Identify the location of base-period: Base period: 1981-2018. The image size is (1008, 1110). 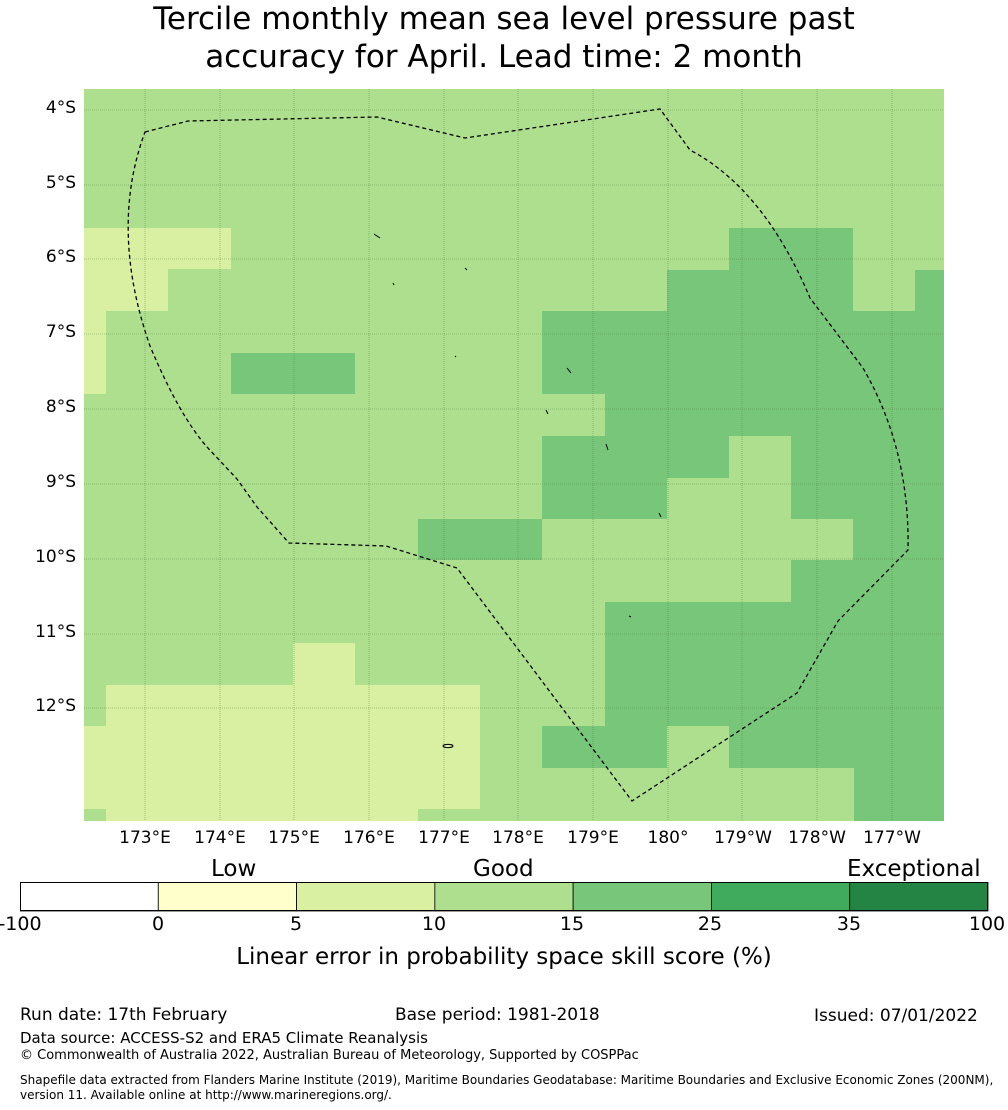
(497, 1015).